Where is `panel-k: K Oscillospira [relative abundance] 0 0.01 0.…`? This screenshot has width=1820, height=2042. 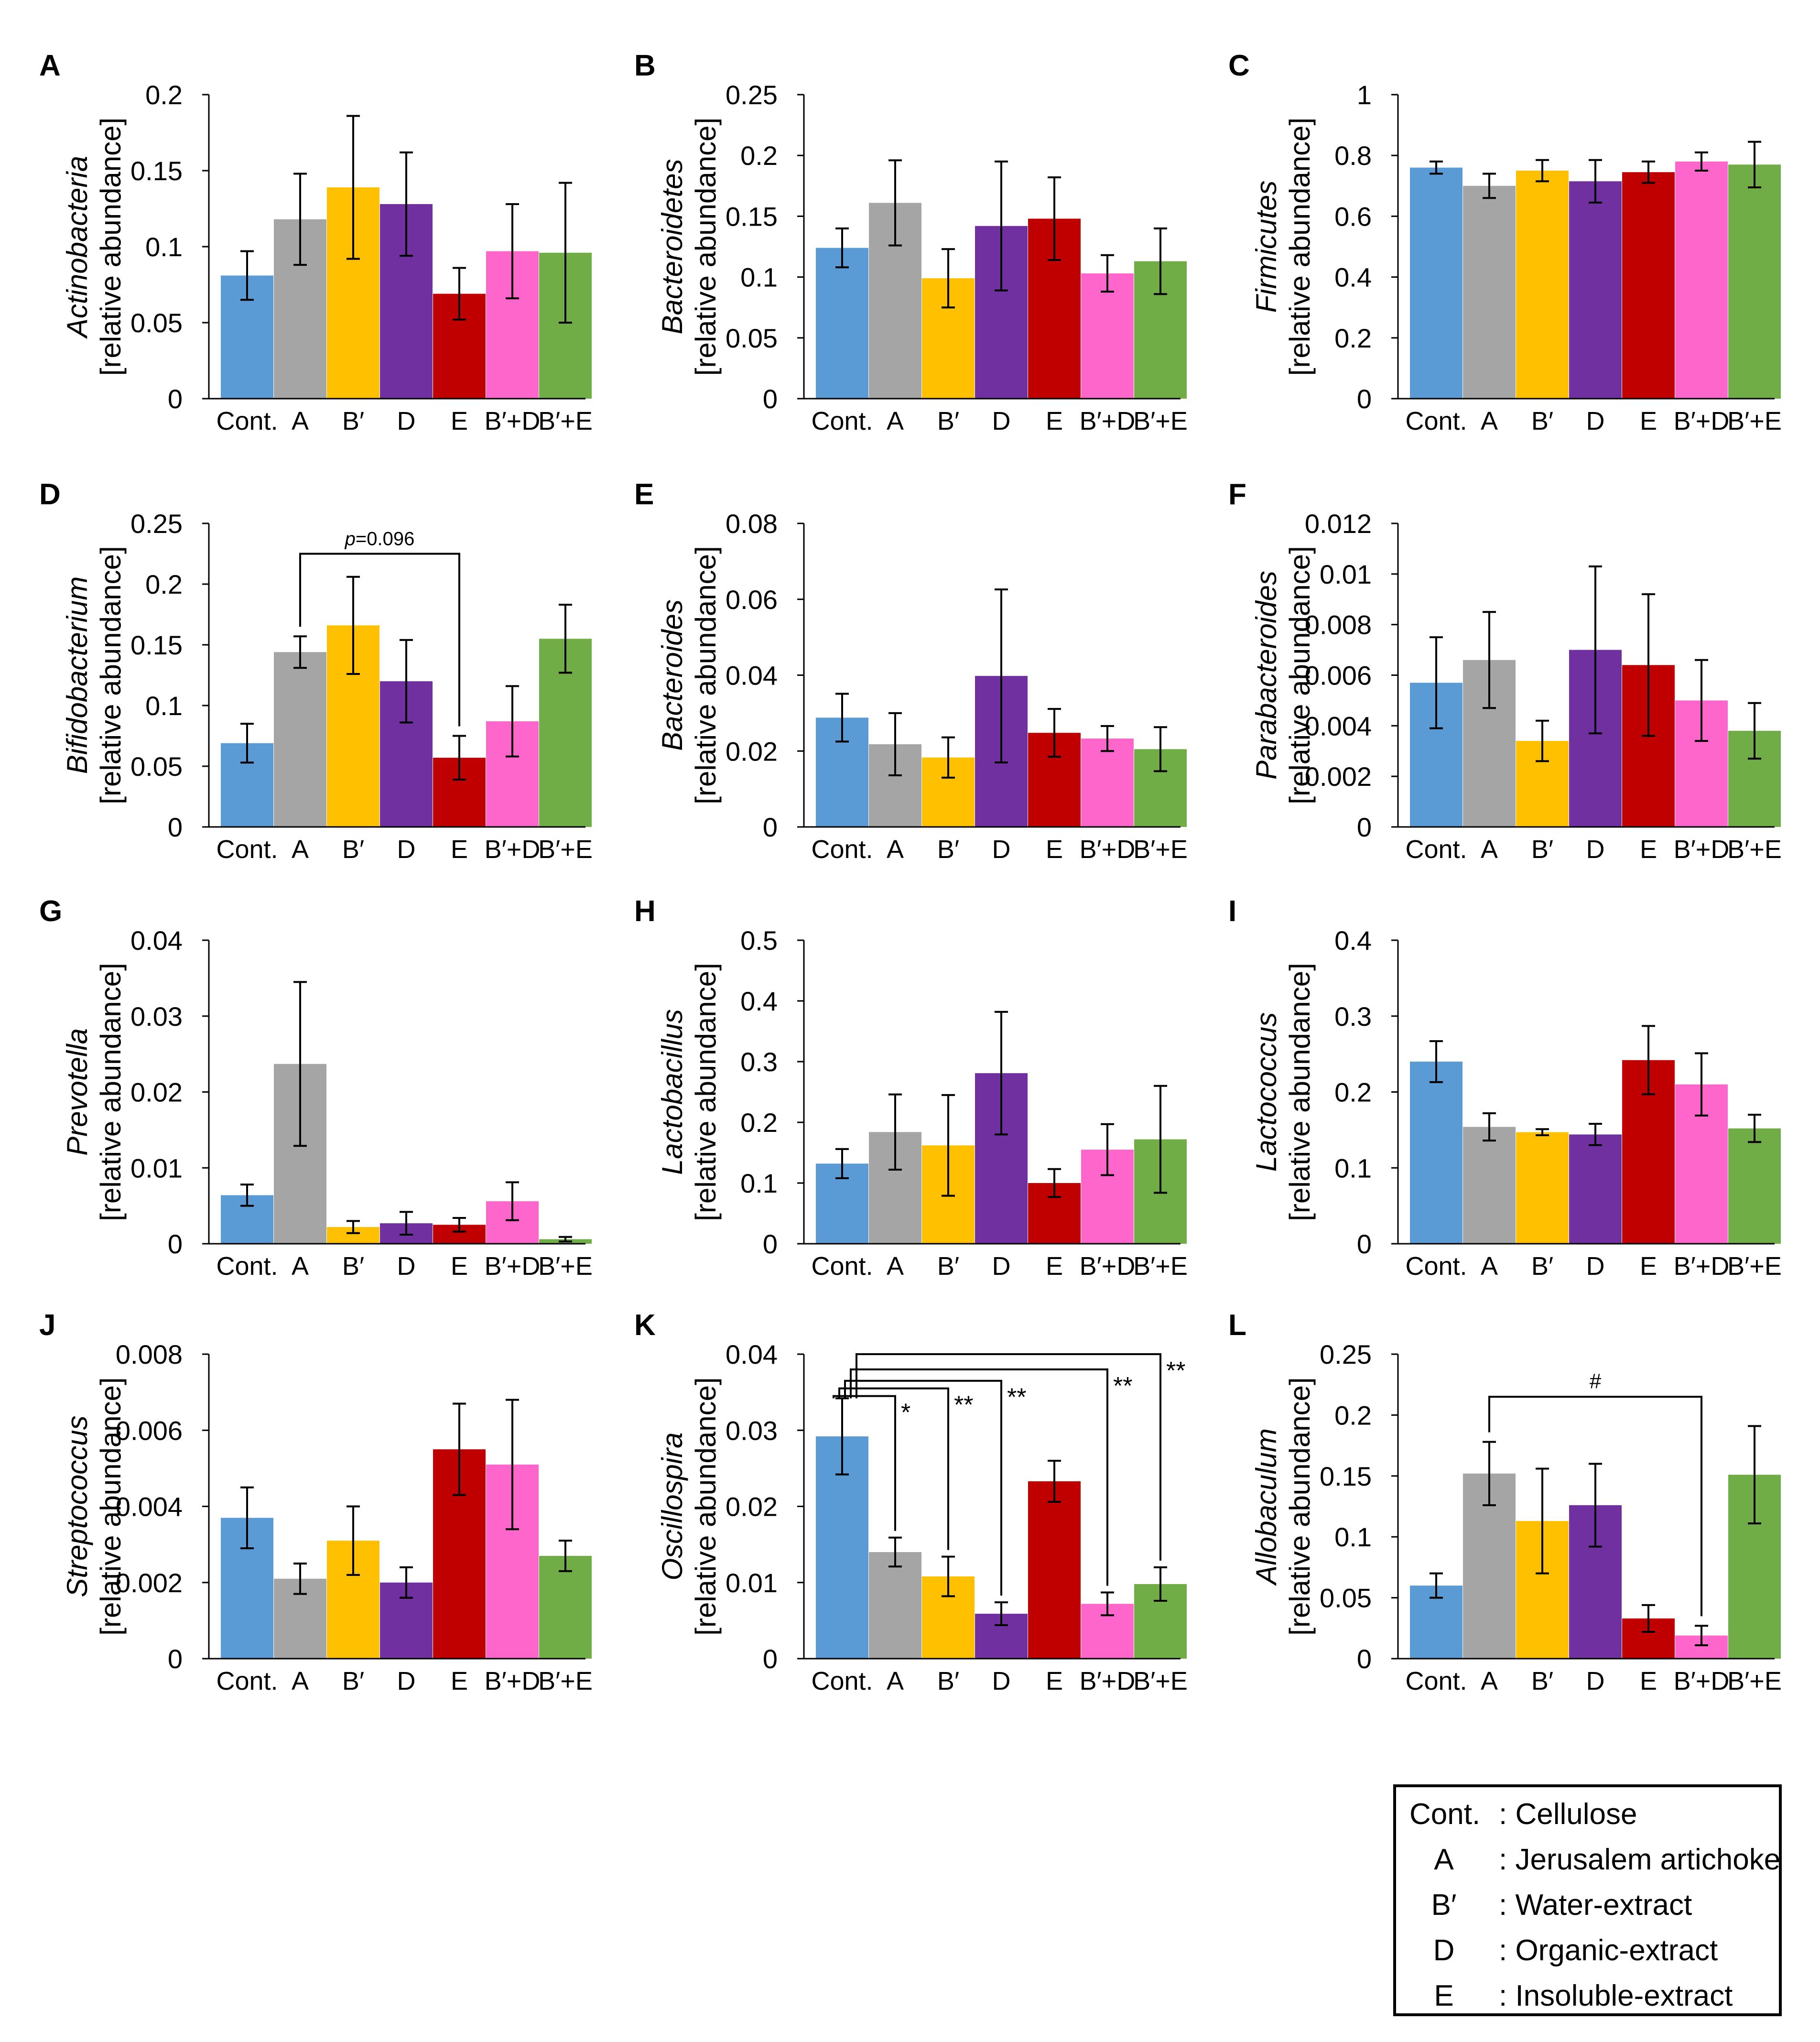
panel-k: K Oscillospira [relative abundance] 0 0.01 0.… is located at coordinates (911, 1502).